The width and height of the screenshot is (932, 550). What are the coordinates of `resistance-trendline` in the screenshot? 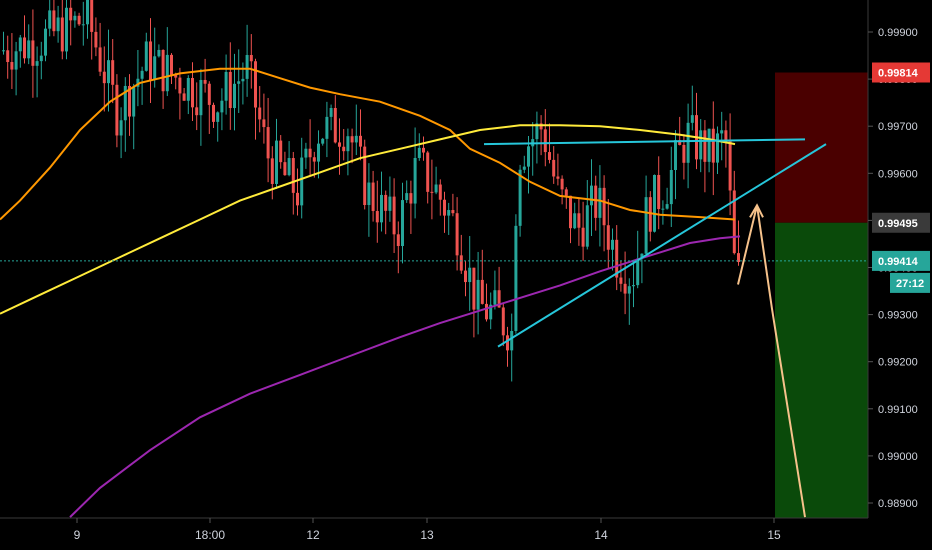 It's located at (644, 142).